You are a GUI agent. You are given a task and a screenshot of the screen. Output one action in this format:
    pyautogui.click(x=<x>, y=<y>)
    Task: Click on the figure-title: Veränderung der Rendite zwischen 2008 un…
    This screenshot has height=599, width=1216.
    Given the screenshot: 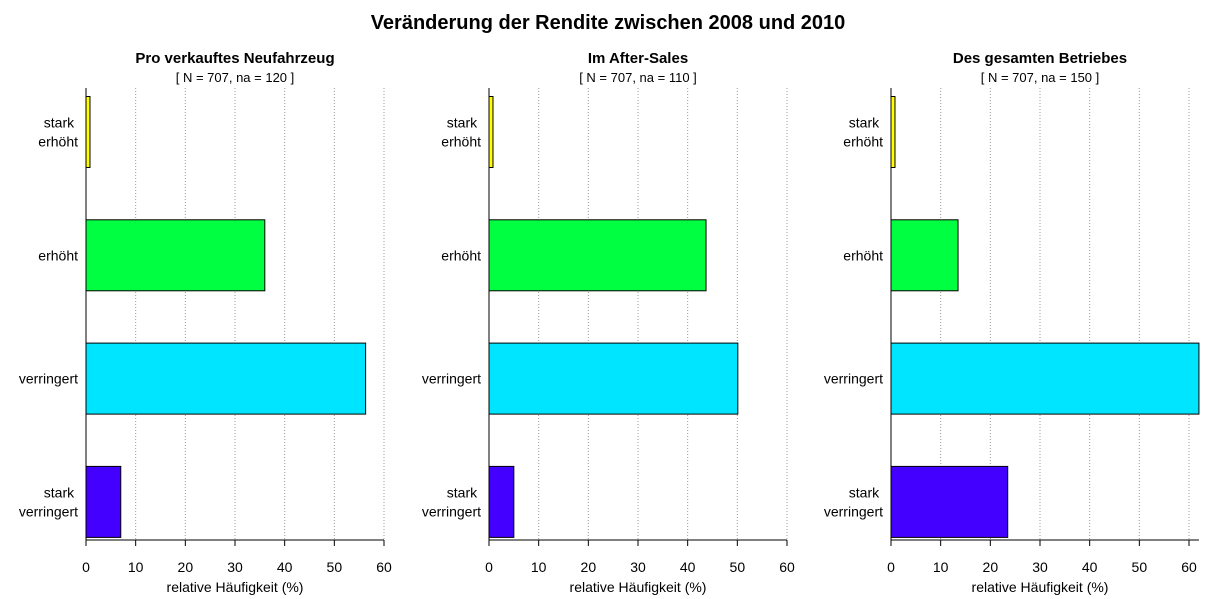 What is the action you would take?
    pyautogui.click(x=608, y=23)
    